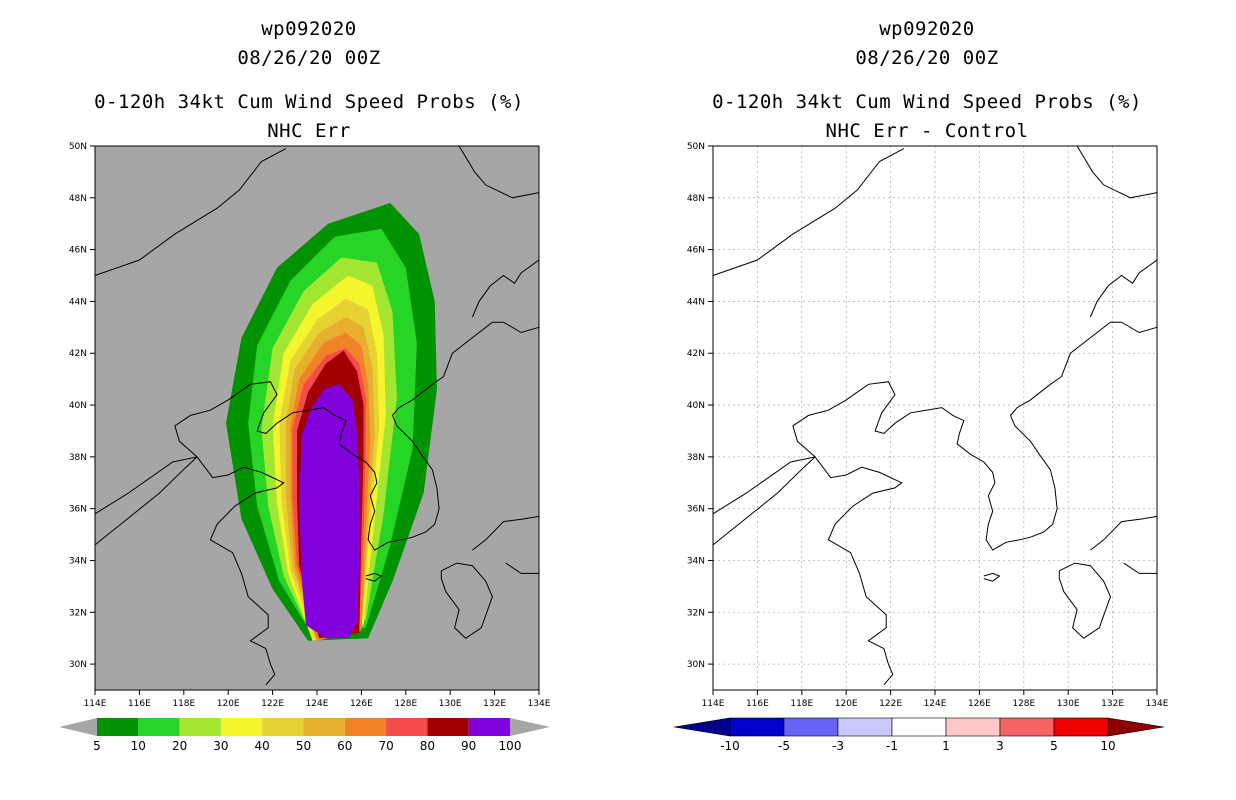 The image size is (1236, 800). Describe the element at coordinates (309, 131) in the screenshot. I see `left-chart-subtitle: NHC Err` at that location.